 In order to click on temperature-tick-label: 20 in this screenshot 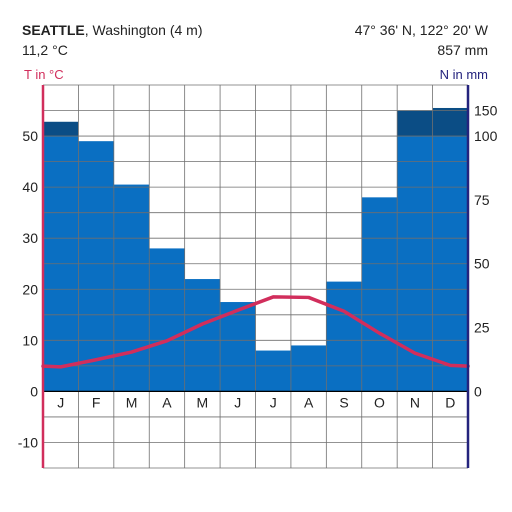, I will do `click(30, 289)`.